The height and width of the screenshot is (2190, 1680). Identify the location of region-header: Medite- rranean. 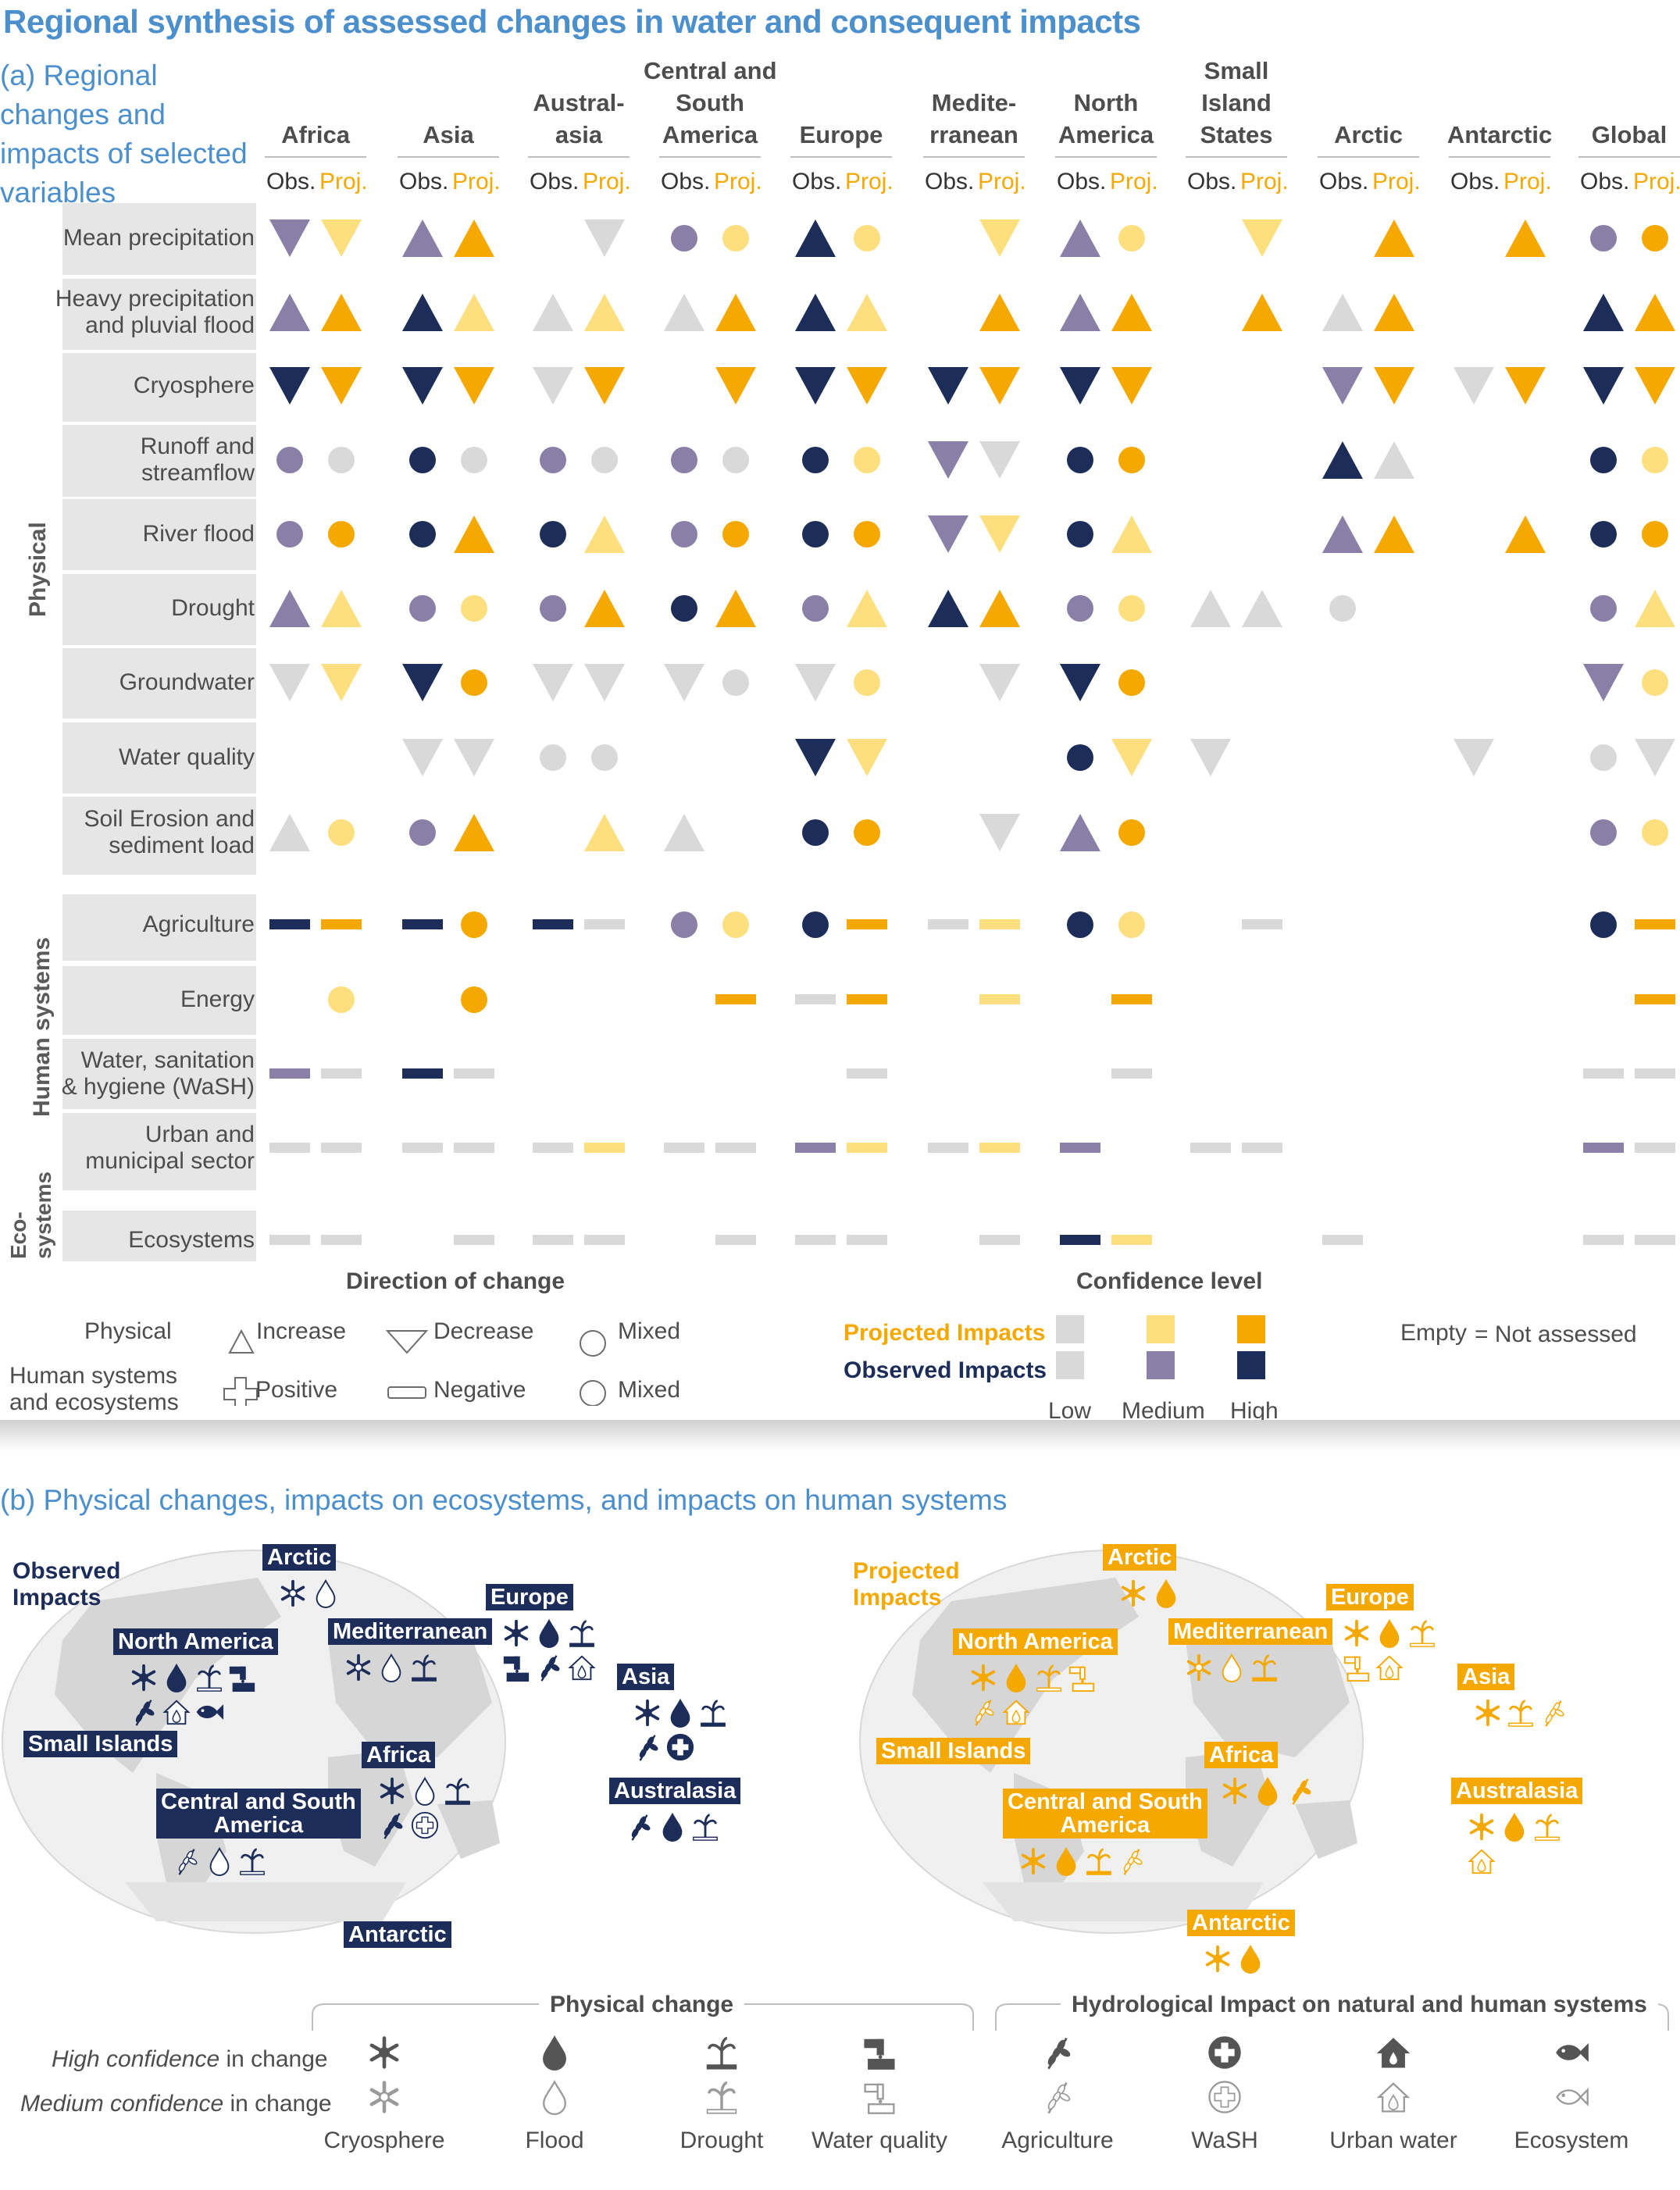
(973, 118).